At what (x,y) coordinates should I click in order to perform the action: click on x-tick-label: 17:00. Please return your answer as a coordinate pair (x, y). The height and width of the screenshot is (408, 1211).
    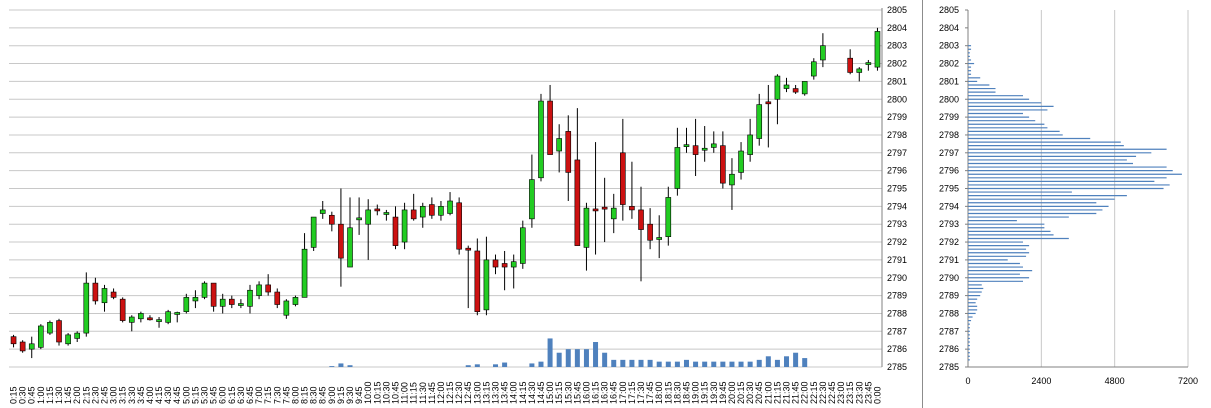
    Looking at the image, I should click on (623, 392).